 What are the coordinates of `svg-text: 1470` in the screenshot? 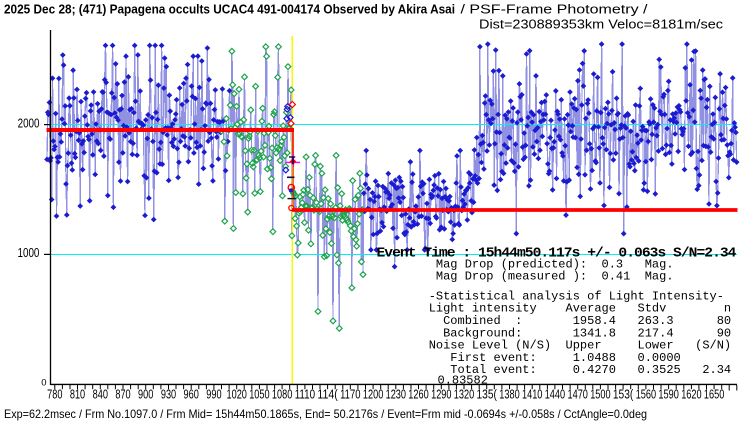 It's located at (578, 394).